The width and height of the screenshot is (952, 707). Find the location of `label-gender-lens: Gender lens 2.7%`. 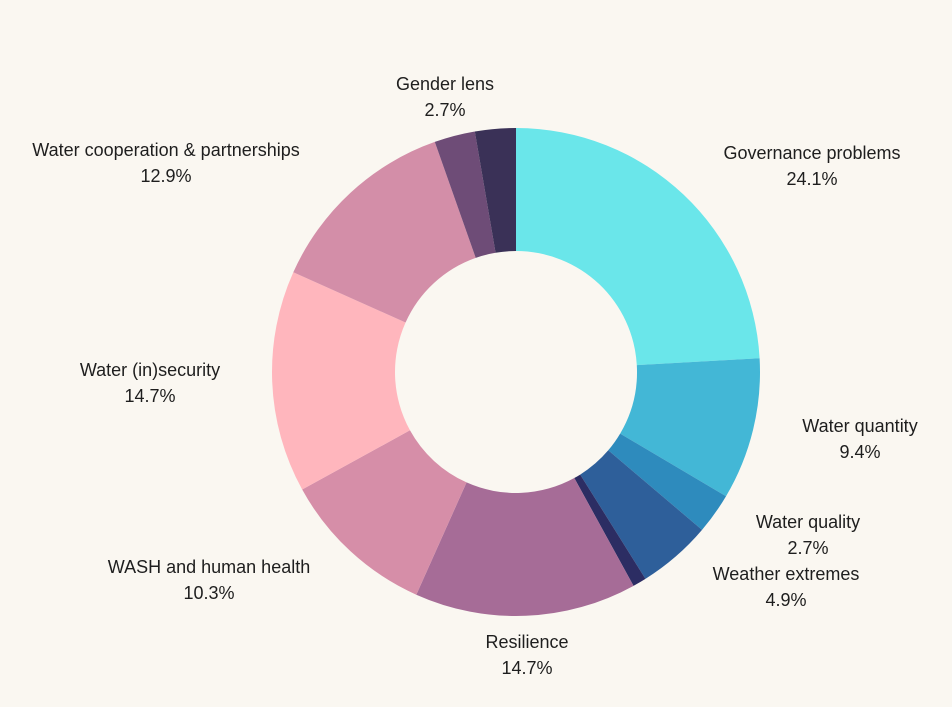

label-gender-lens: Gender lens 2.7% is located at coordinates (445, 97).